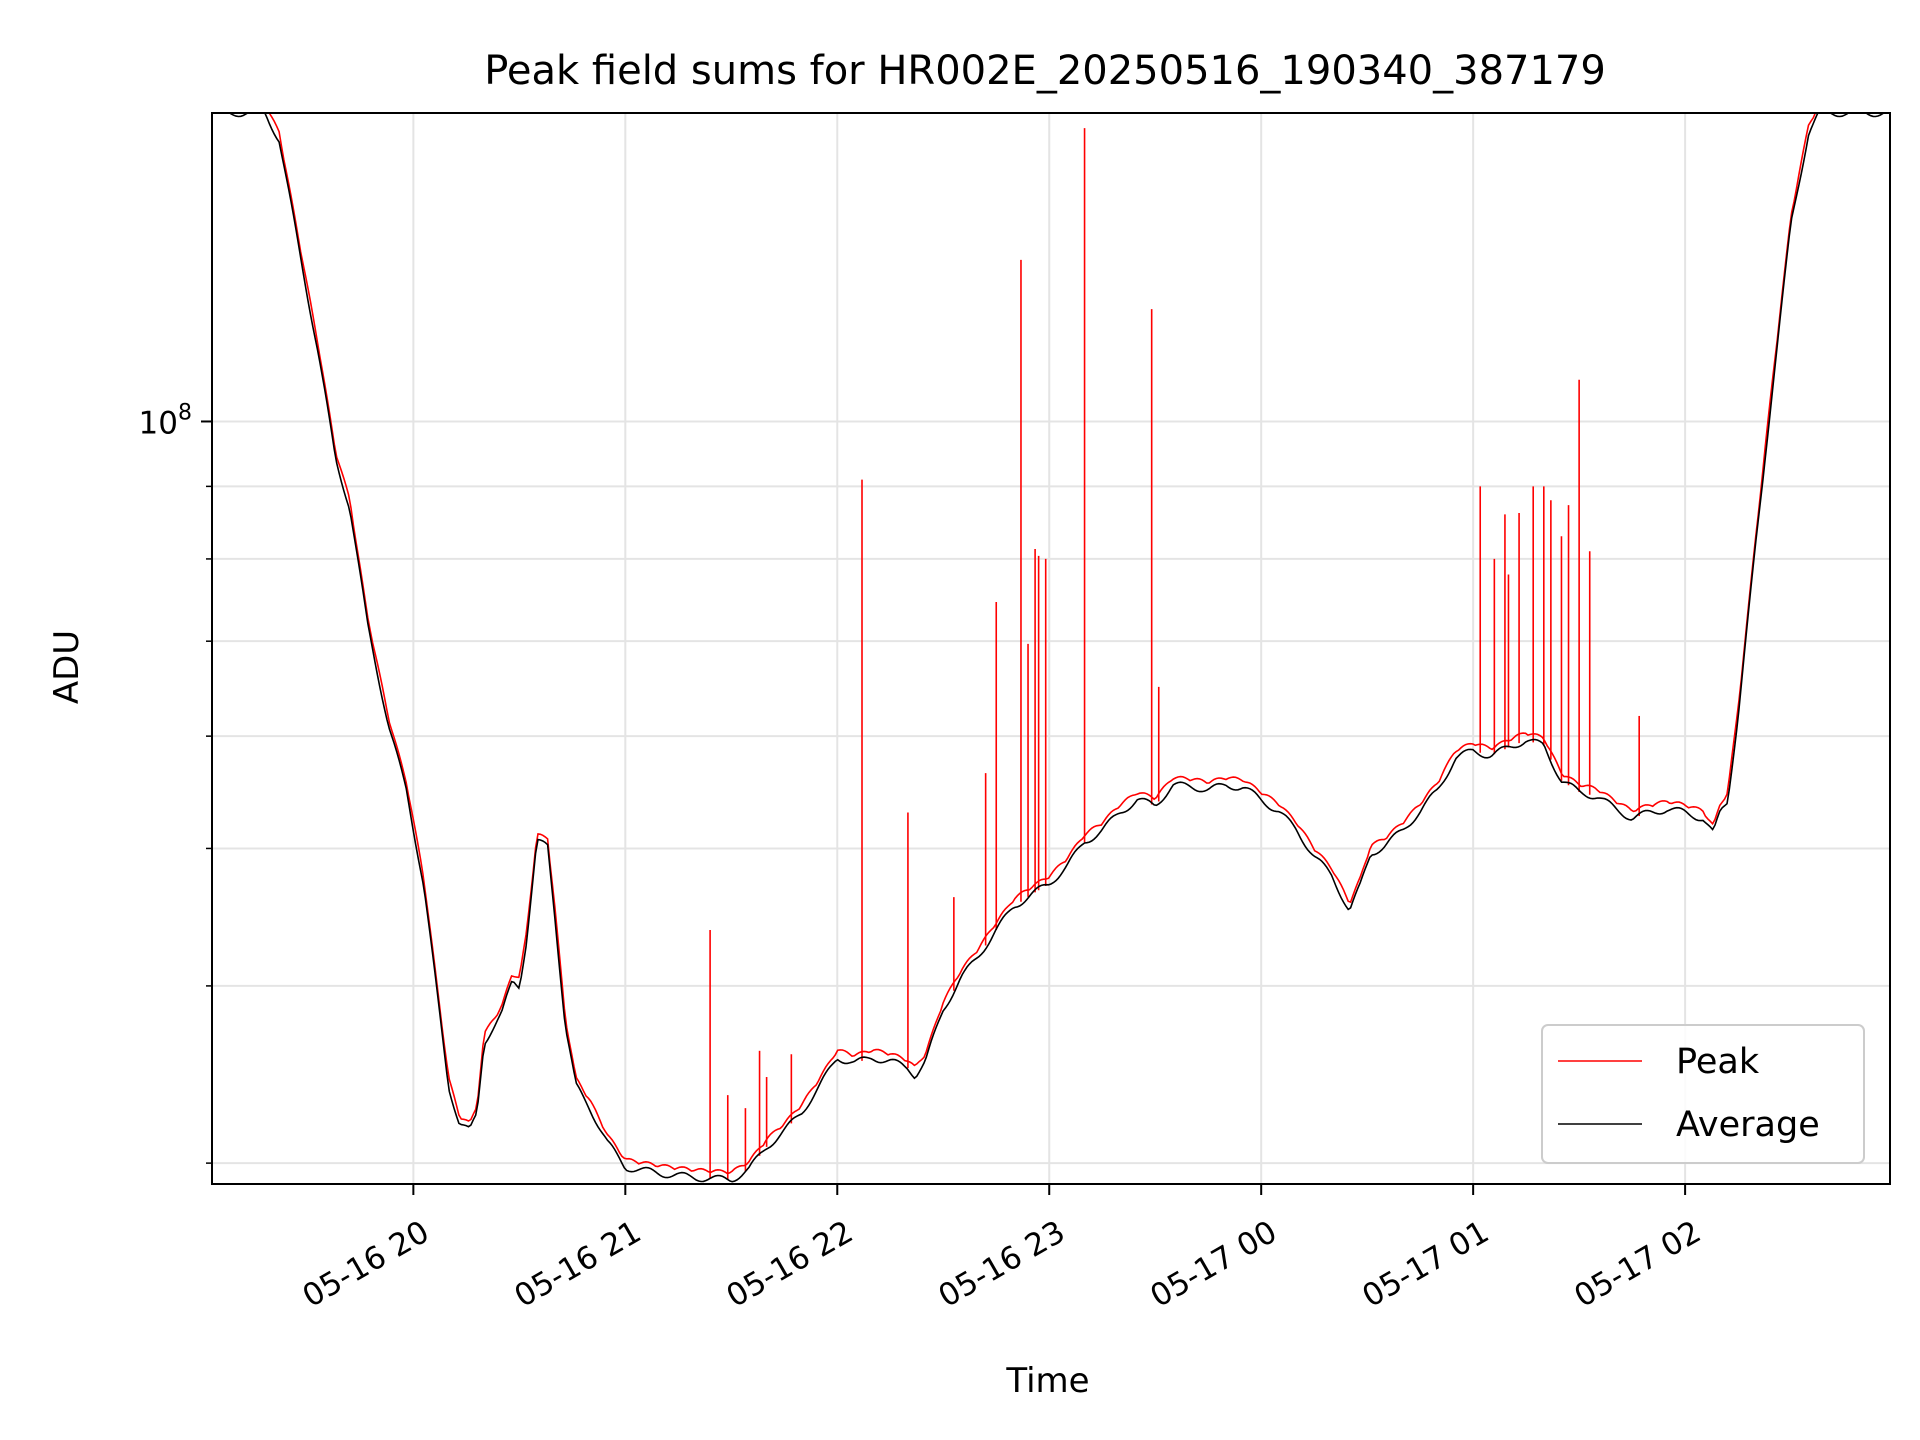 The image size is (1920, 1440). What do you see at coordinates (1047, 1381) in the screenshot?
I see `x-axis-label: Time` at bounding box center [1047, 1381].